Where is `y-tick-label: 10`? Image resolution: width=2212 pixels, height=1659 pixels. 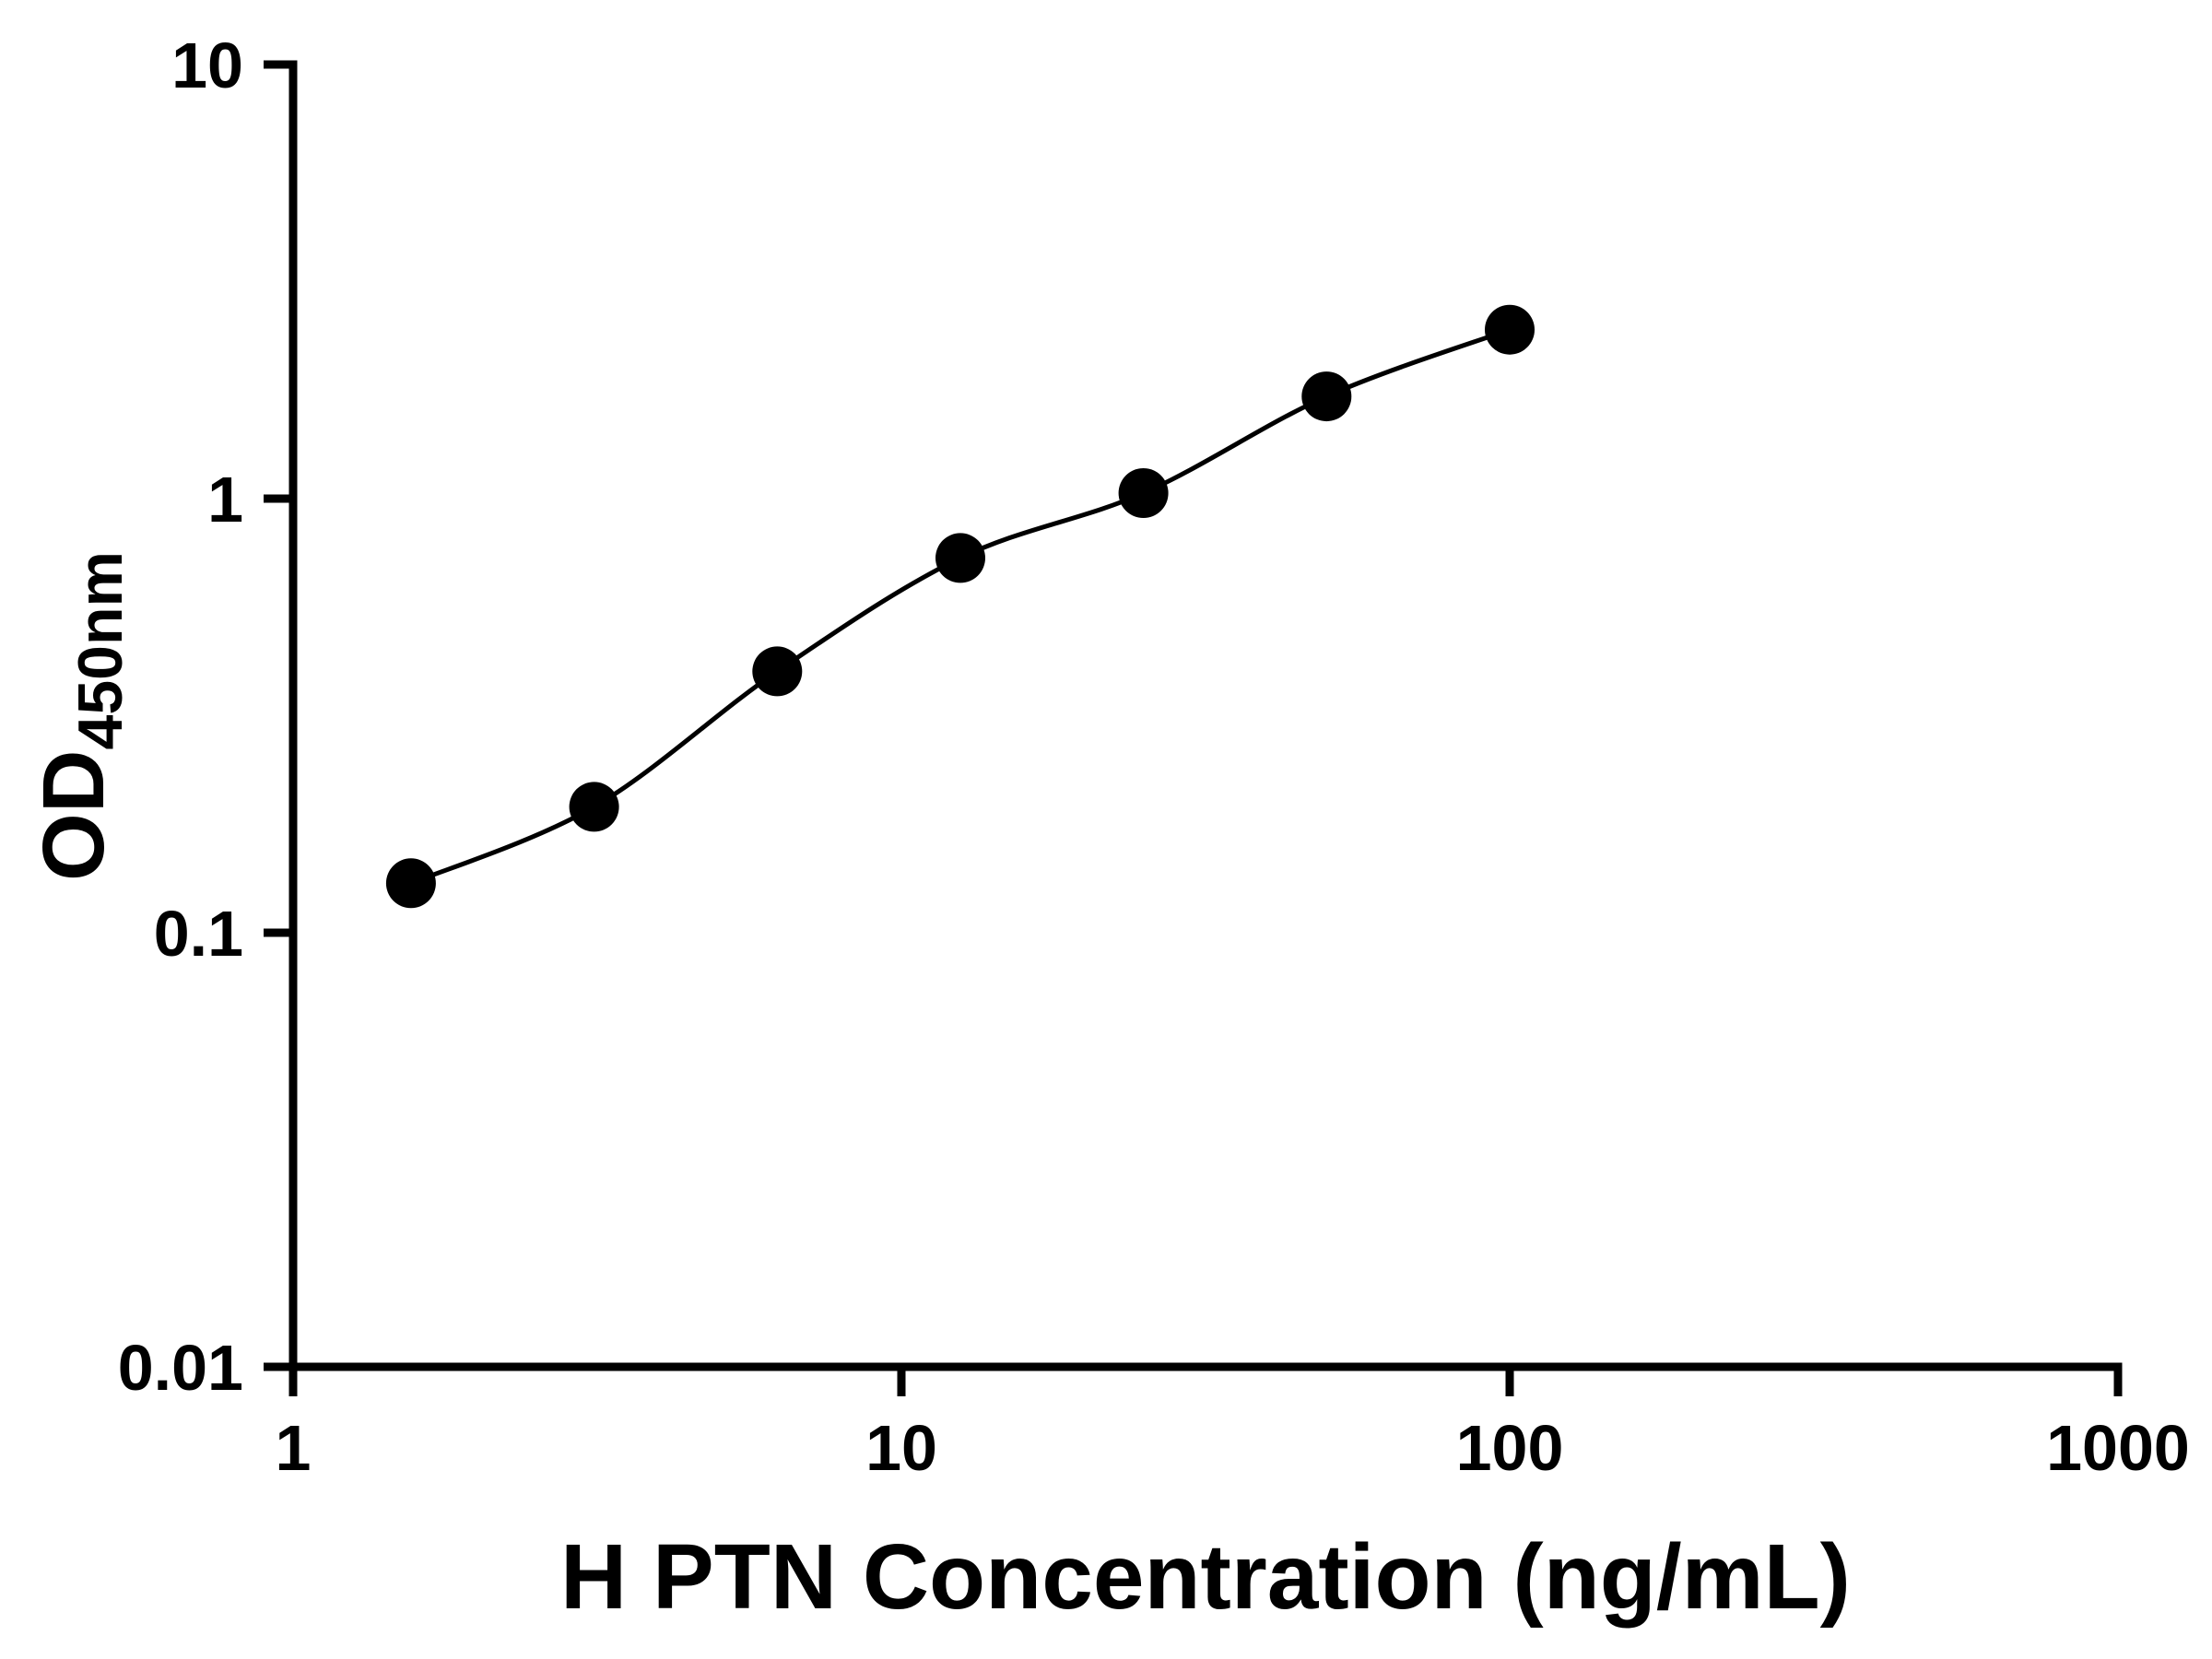 y-tick-label: 10 is located at coordinates (207, 65).